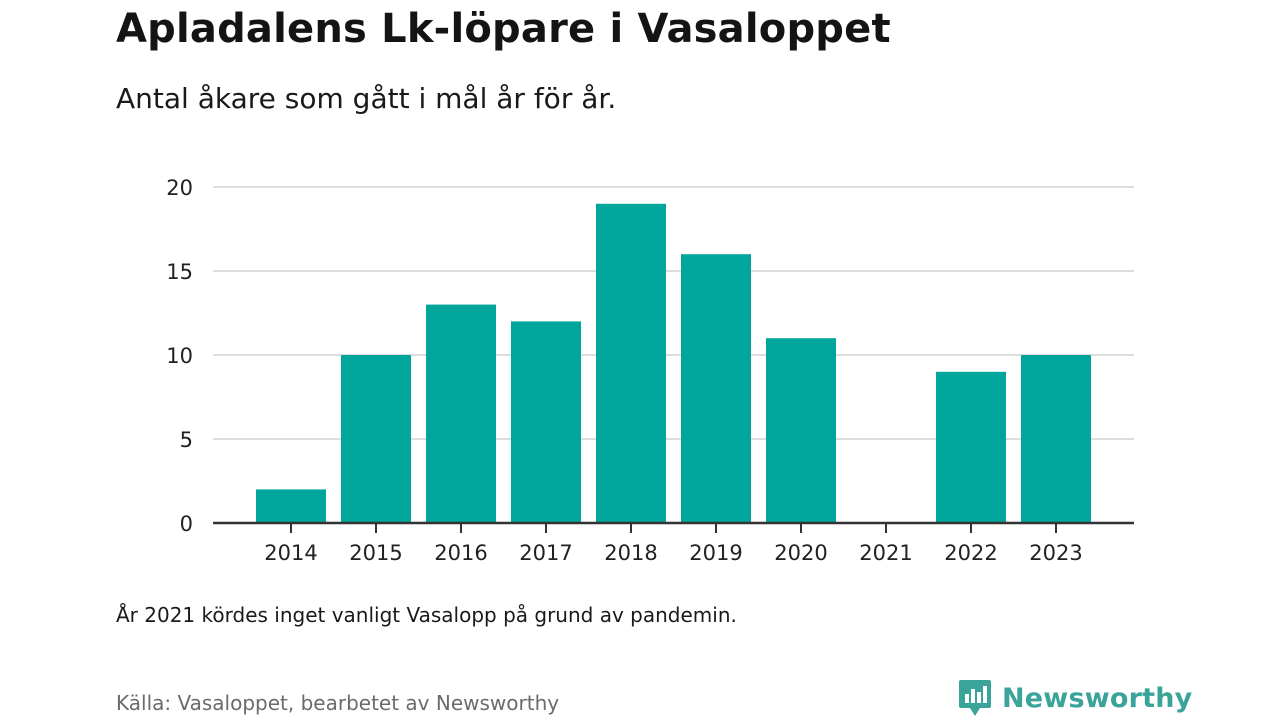 This screenshot has height=720, width=1280. What do you see at coordinates (545, 553) in the screenshot?
I see `x-tick-label: 2017` at bounding box center [545, 553].